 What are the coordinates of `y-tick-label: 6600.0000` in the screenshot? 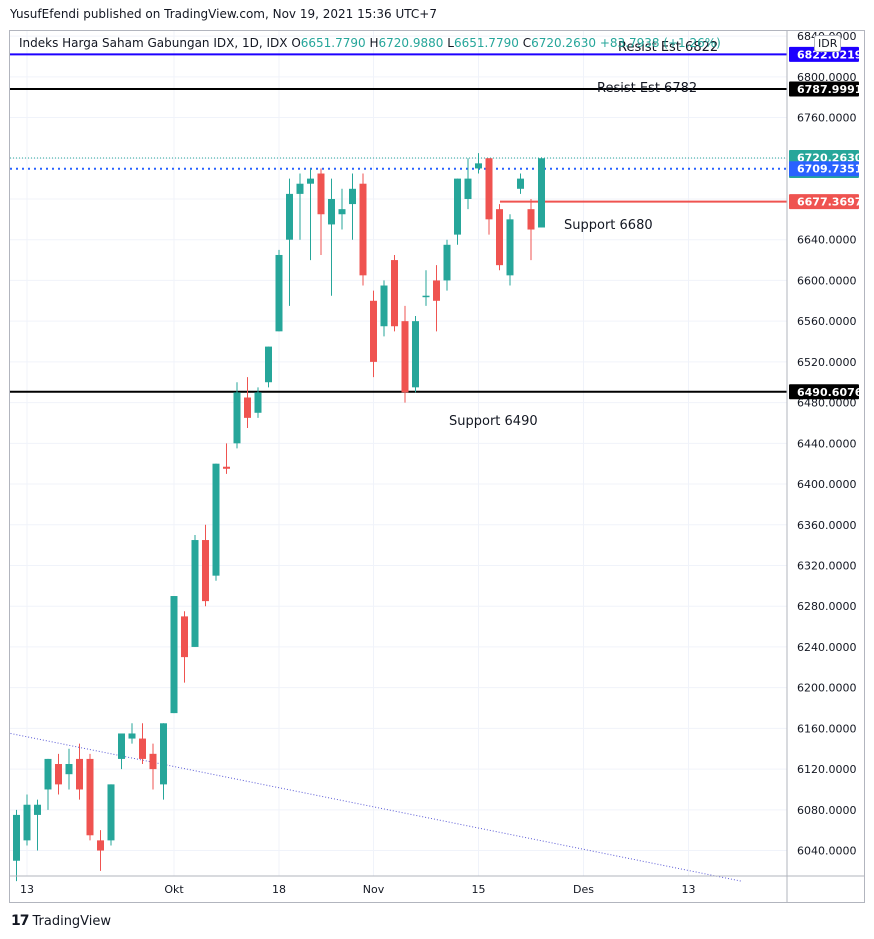 It's located at (827, 280).